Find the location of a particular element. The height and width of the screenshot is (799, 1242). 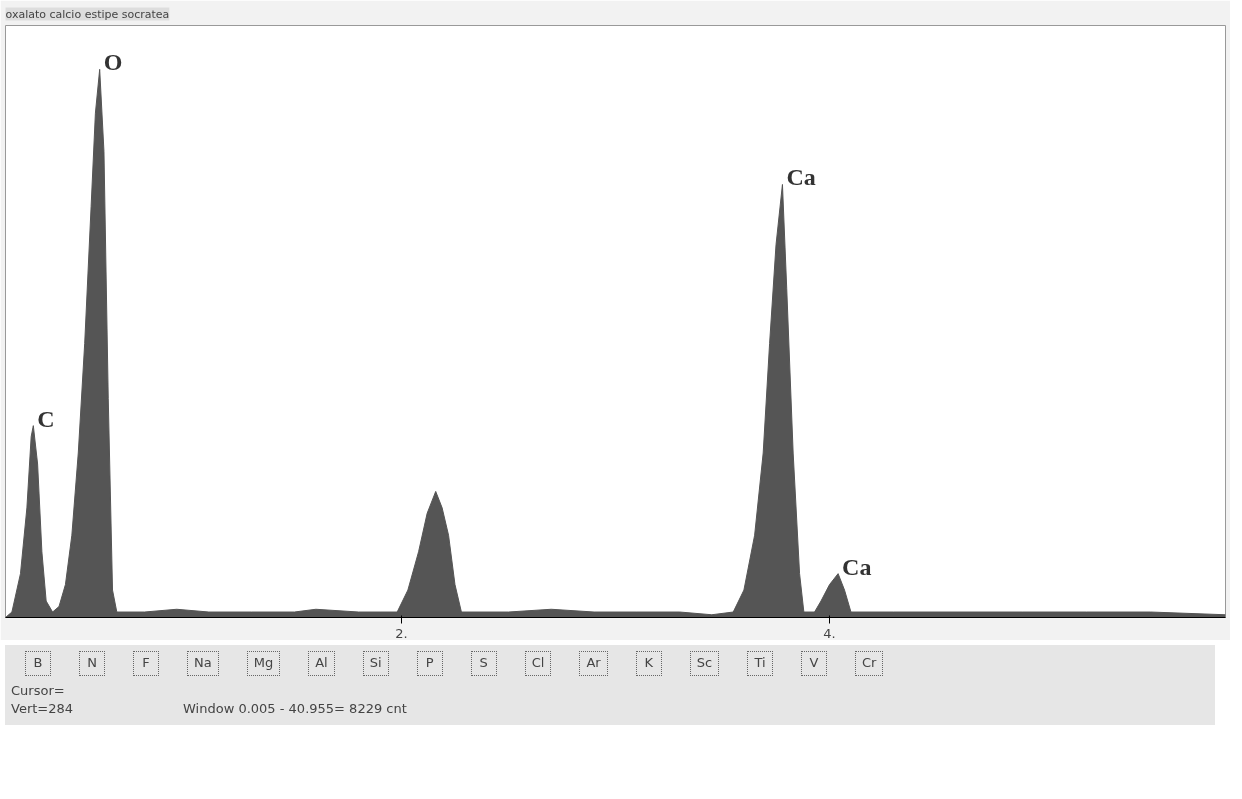

text: Si is located at coordinates (375, 663).